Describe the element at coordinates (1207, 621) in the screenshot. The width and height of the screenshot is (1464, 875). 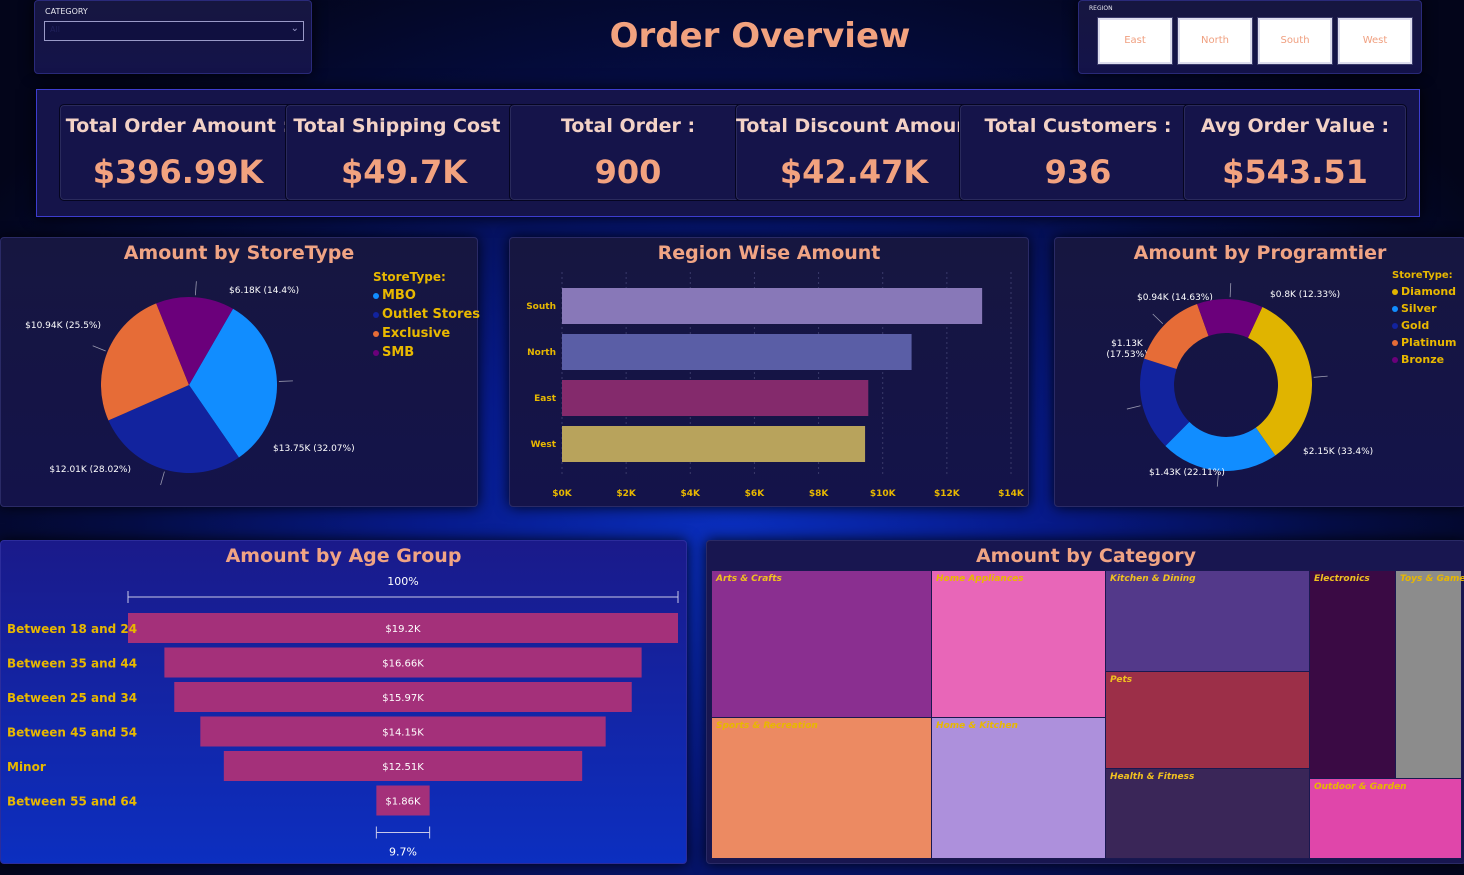
I see `treemap-tile-kitchen-dining: Kitchen & Dining` at that location.